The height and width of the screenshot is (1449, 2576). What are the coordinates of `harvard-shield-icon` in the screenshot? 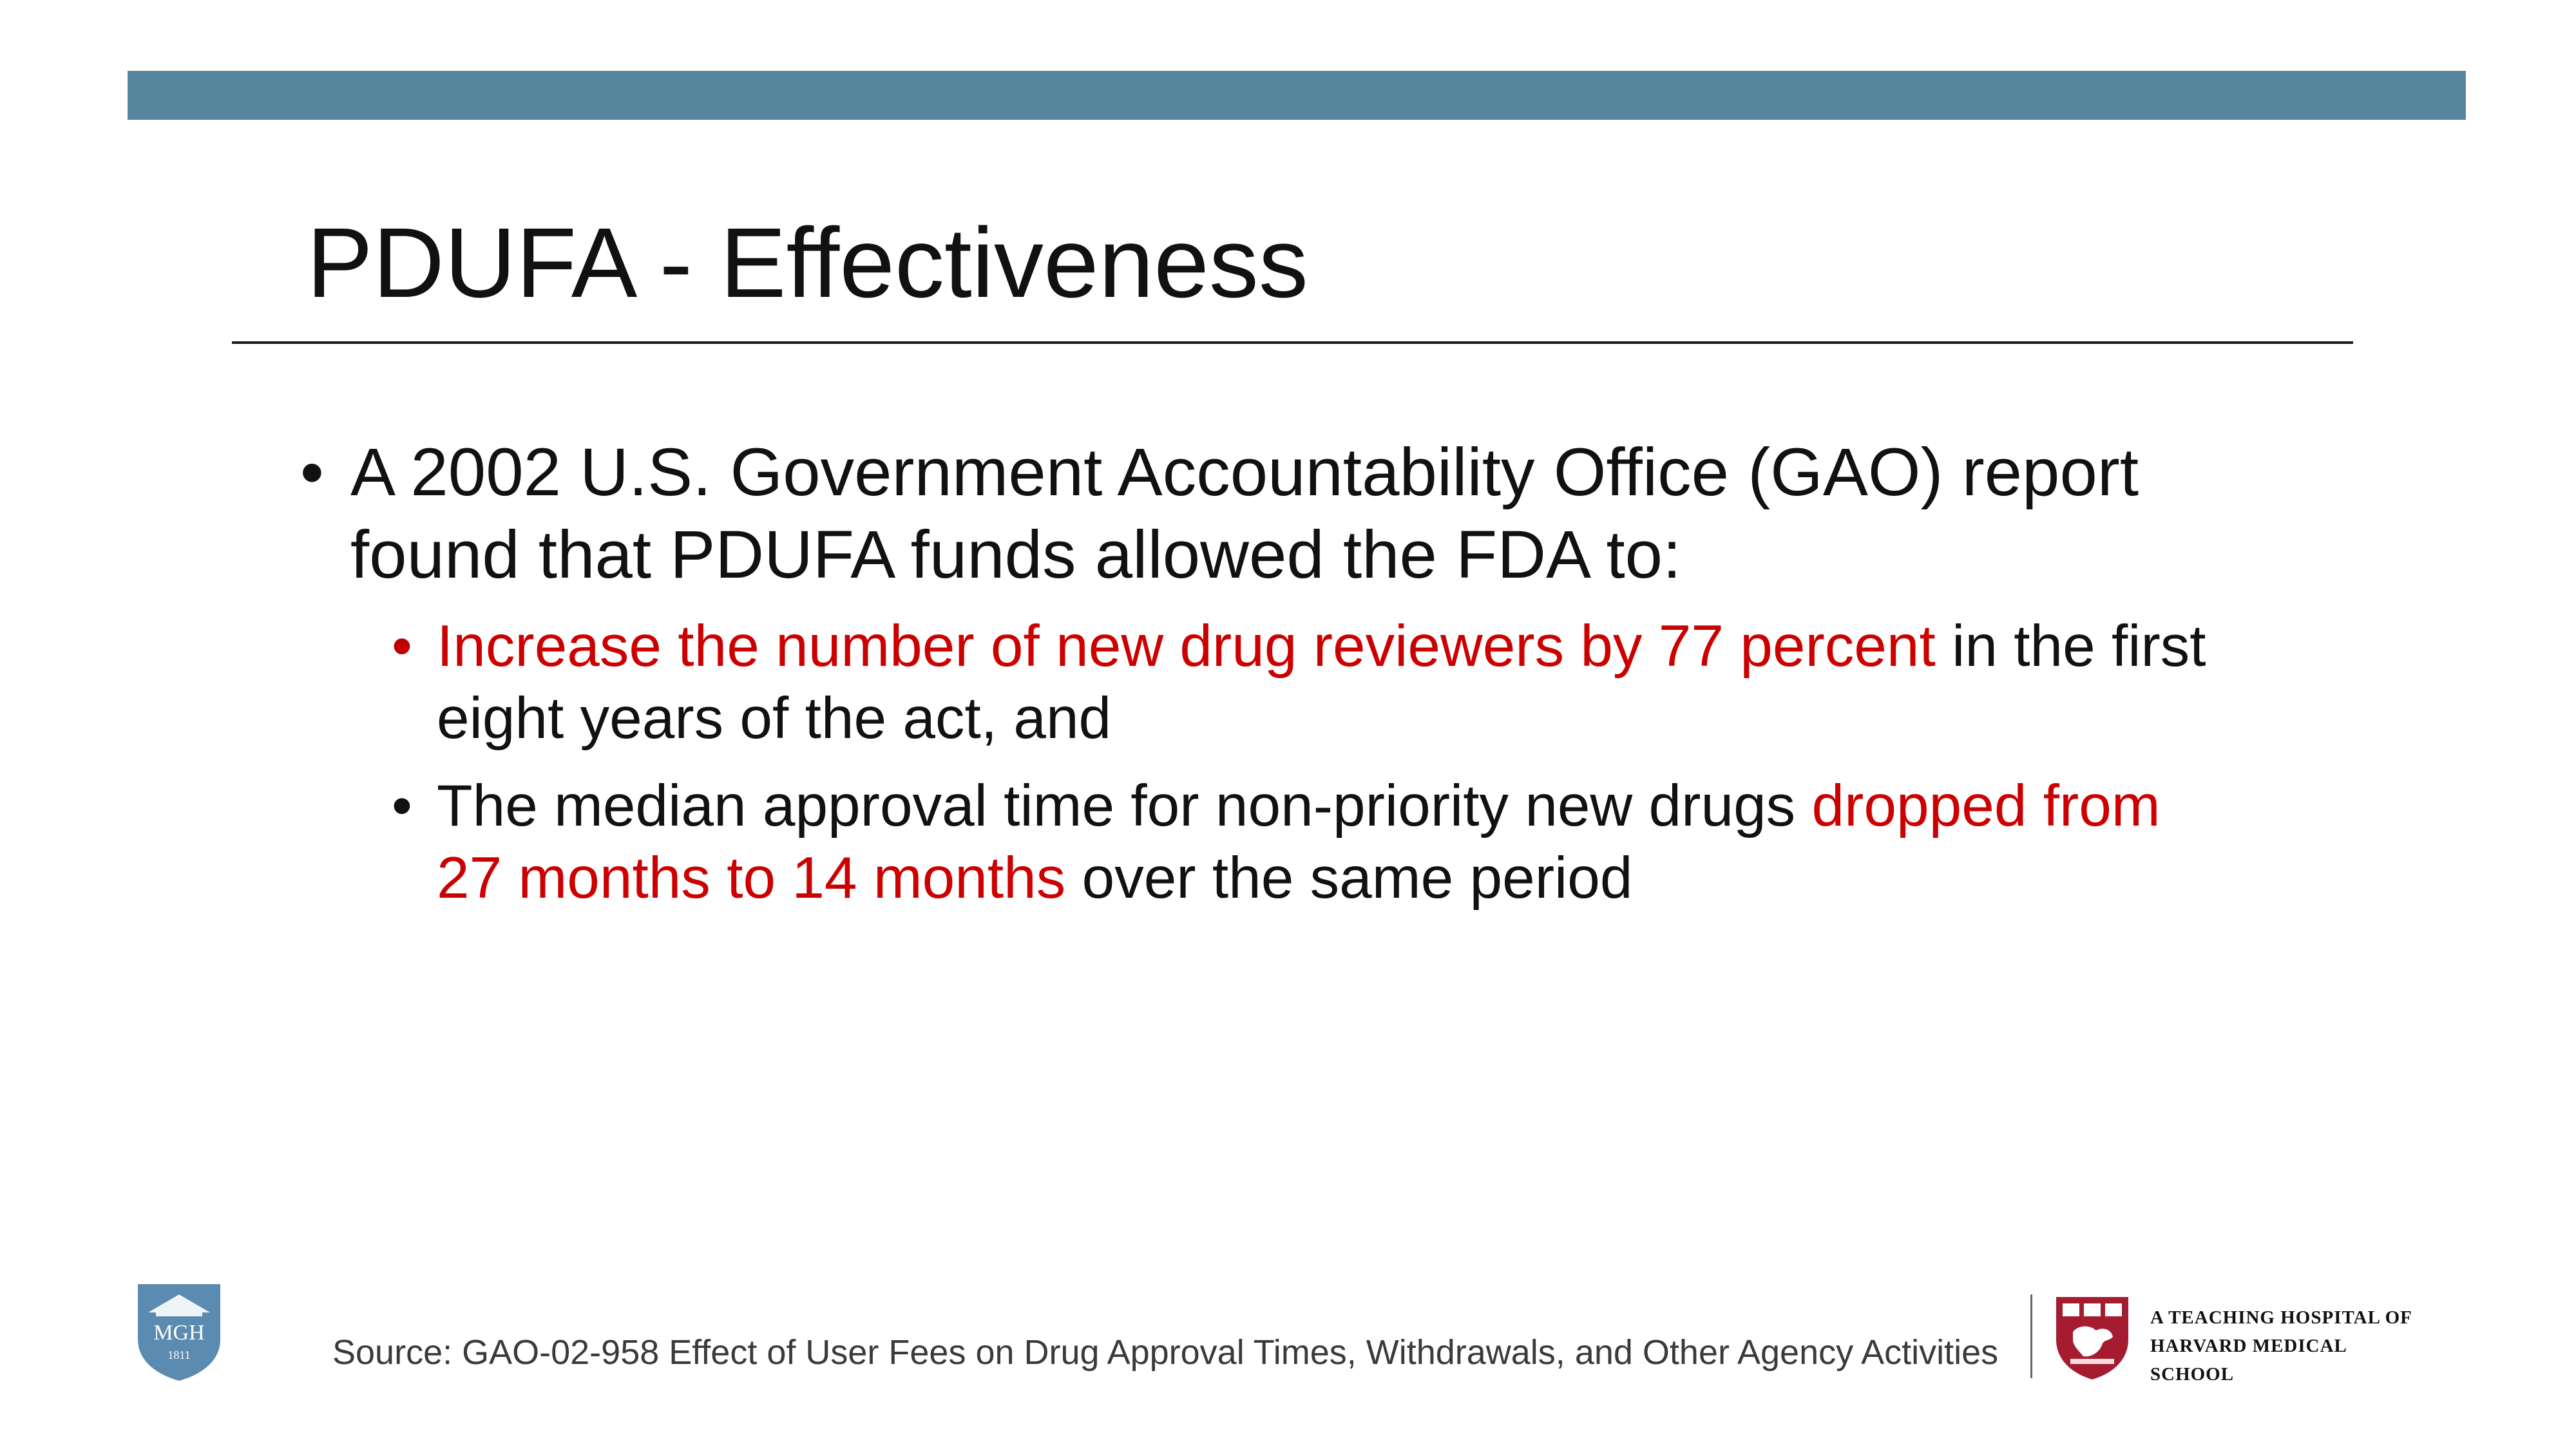 It's located at (2092, 1338).